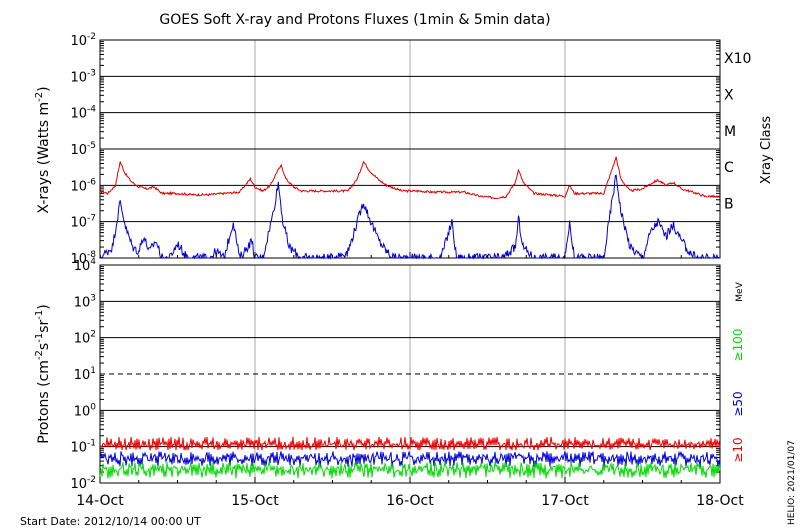 The image size is (800, 530). I want to click on x-tick-label: 18-Oct, so click(720, 501).